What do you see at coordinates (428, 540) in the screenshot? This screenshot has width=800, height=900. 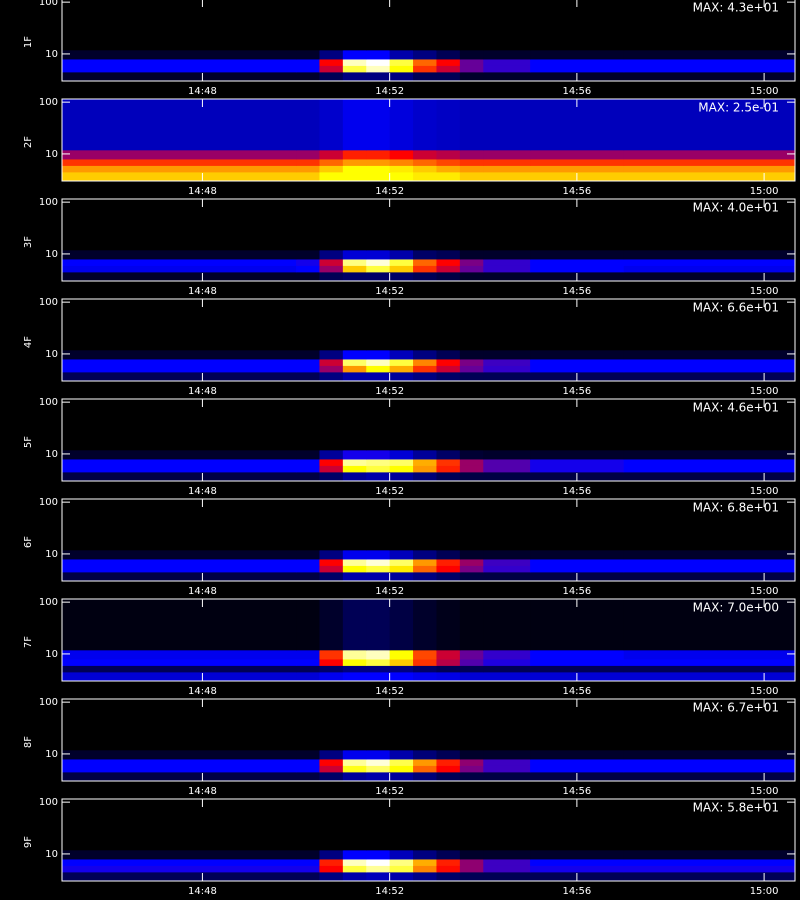 I see `plot-frame` at bounding box center [428, 540].